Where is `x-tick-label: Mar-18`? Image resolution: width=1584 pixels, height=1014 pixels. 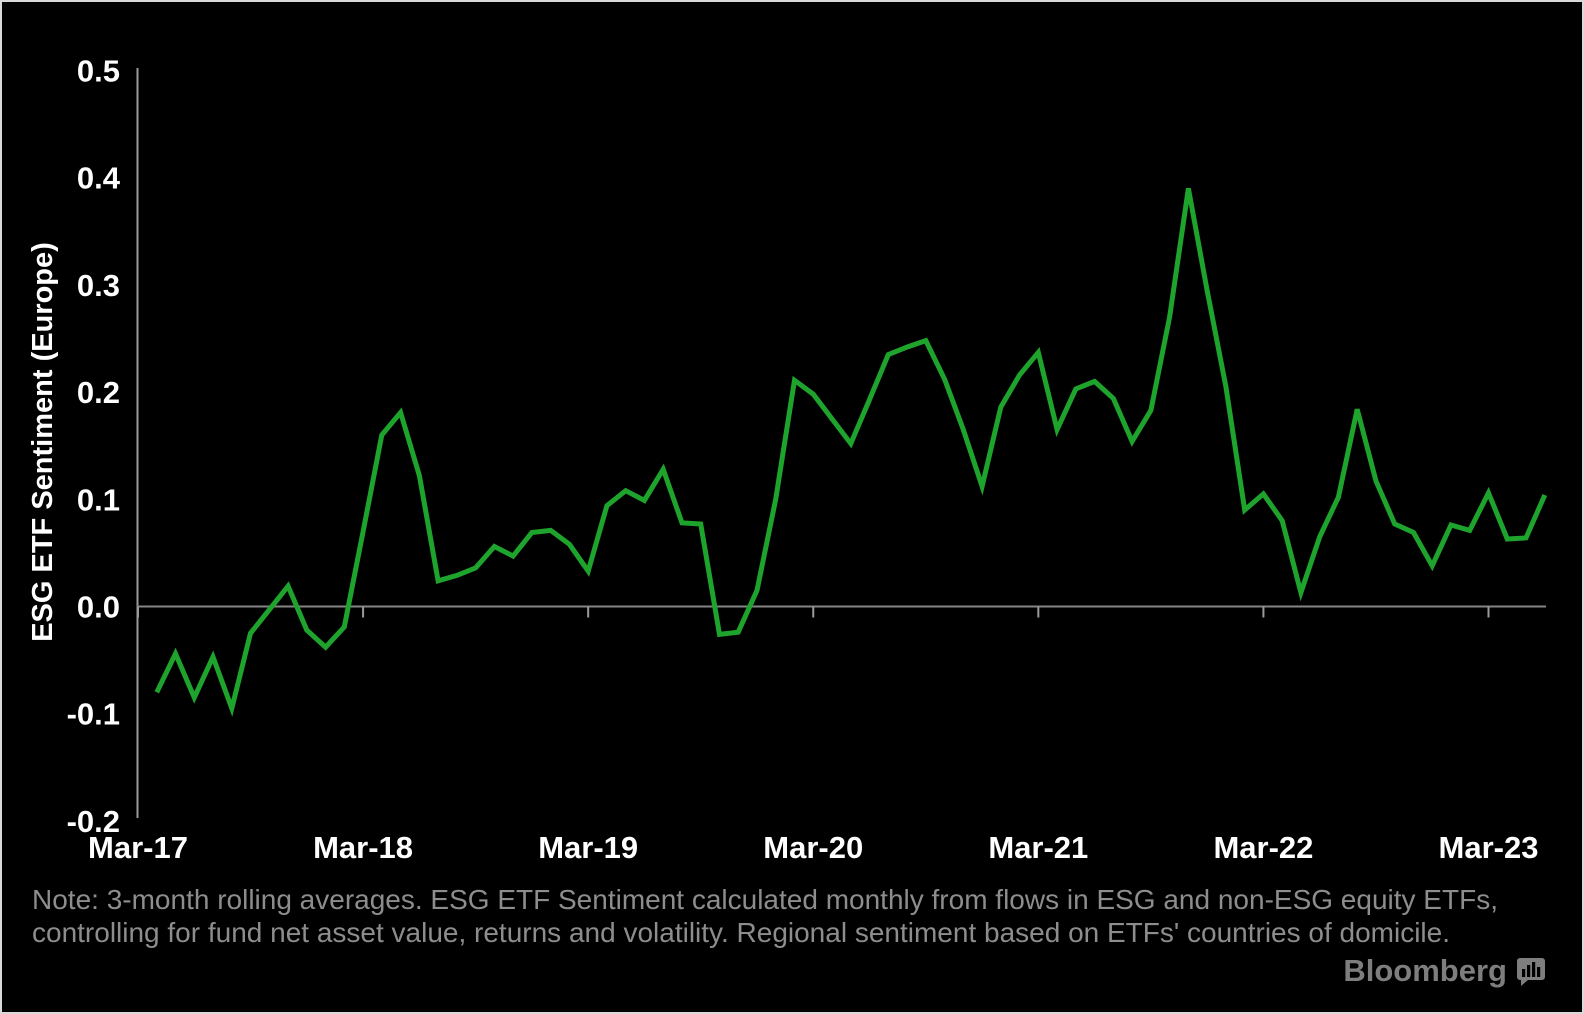
x-tick-label: Mar-18 is located at coordinates (363, 847).